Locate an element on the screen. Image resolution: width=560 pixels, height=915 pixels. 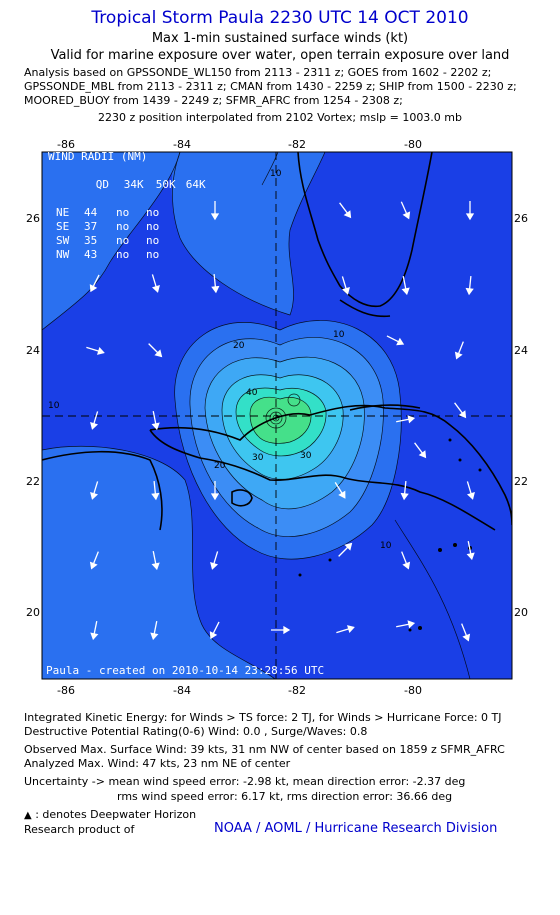
lon-tick-bottom: -82 is located at coordinates (297, 690).